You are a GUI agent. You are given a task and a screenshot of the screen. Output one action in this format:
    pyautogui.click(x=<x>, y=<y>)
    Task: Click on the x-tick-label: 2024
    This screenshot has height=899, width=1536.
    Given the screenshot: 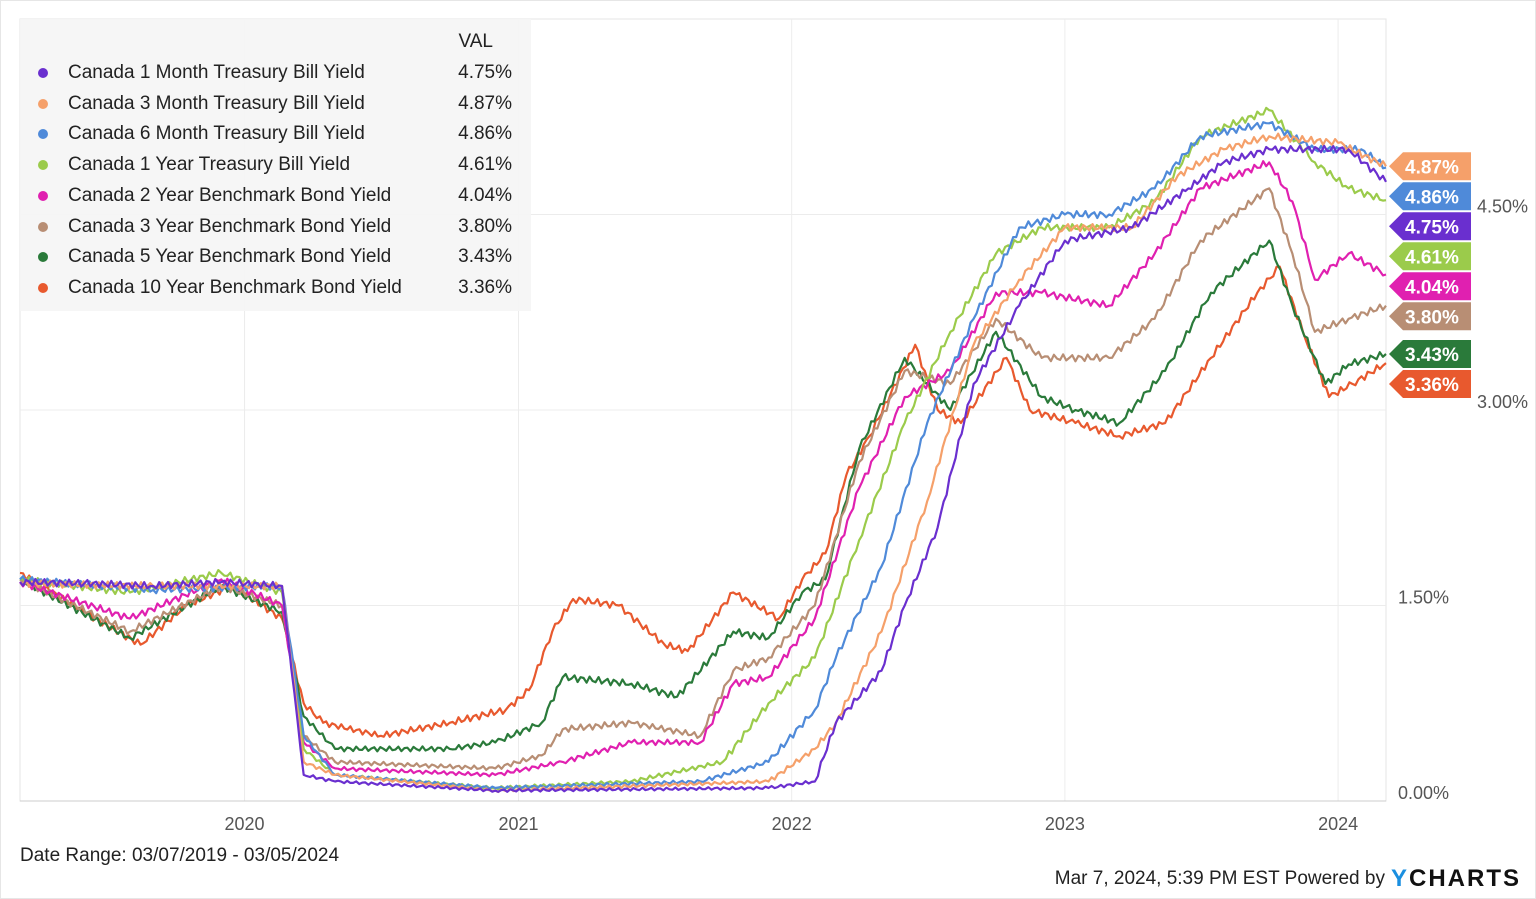 What is the action you would take?
    pyautogui.click(x=1338, y=824)
    